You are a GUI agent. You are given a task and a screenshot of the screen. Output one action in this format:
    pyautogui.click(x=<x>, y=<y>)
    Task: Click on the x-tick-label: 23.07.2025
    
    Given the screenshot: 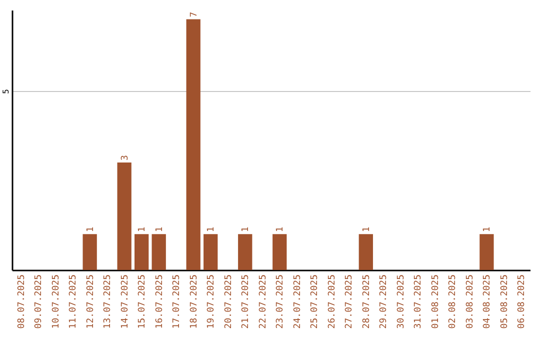 What is the action you would take?
    pyautogui.click(x=281, y=301)
    